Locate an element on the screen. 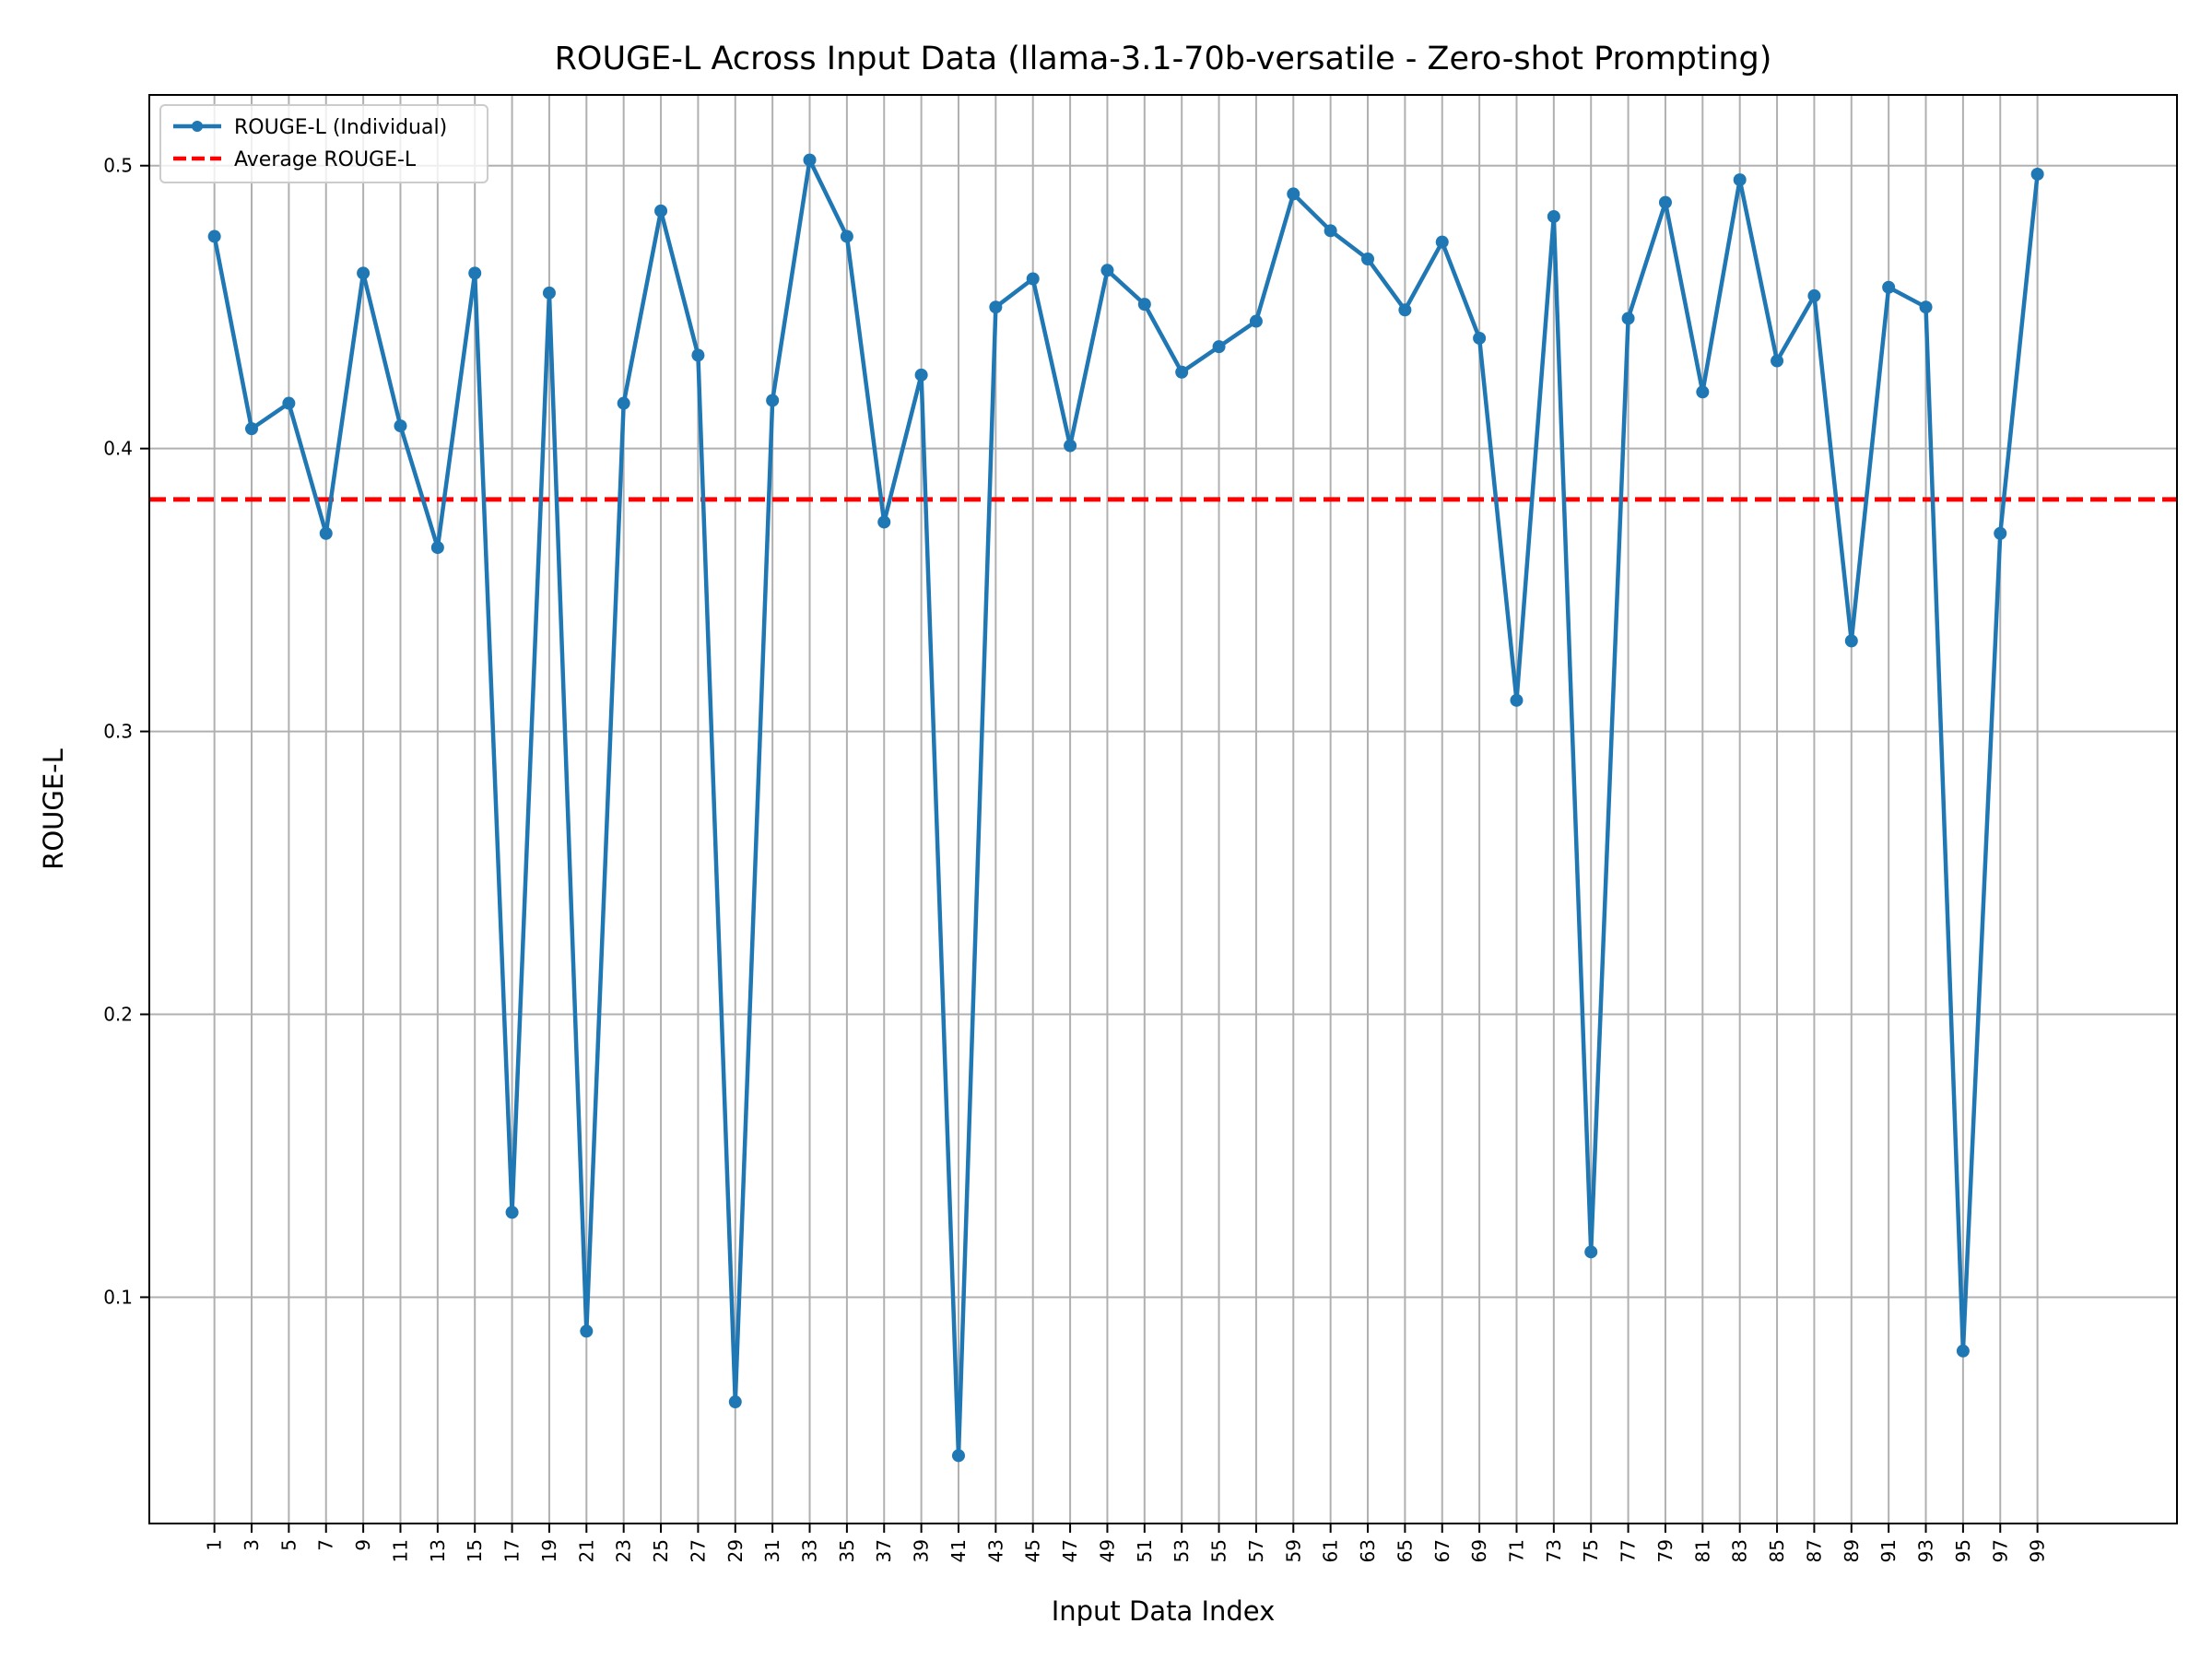 The height and width of the screenshot is (1659, 2212). x-tick-label: 71 is located at coordinates (1516, 1550).